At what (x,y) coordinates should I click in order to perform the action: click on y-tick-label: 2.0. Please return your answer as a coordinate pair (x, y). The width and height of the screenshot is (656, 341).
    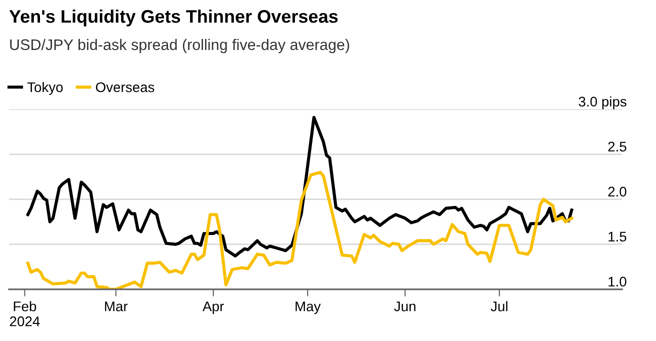
    Looking at the image, I should click on (617, 191).